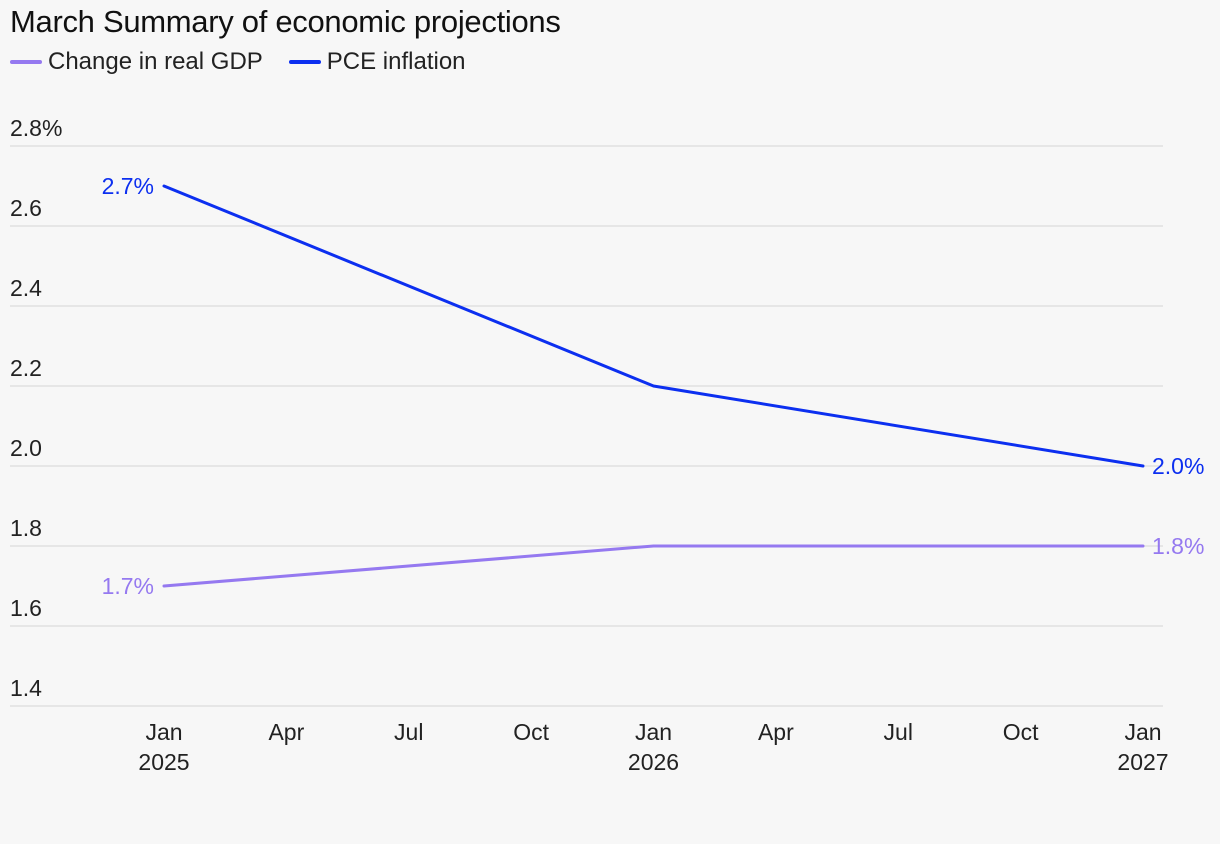  What do you see at coordinates (26, 608) in the screenshot?
I see `y-tick-label: 1.6` at bounding box center [26, 608].